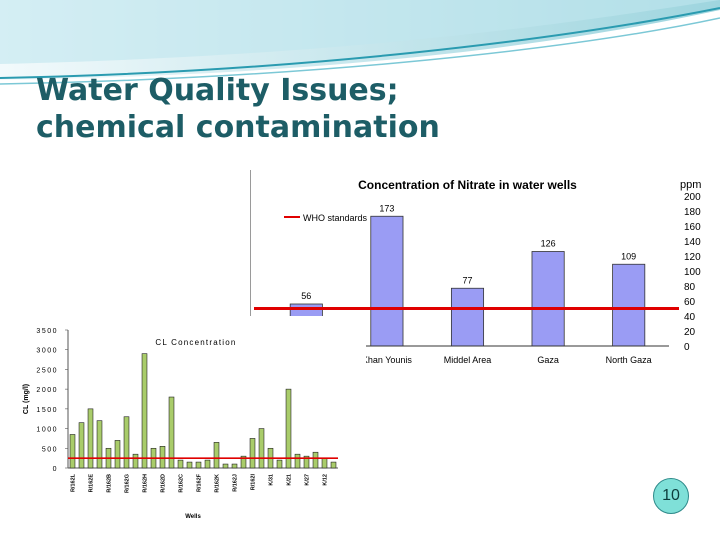  What do you see at coordinates (47, 430) in the screenshot?
I see `cl-y-tick-label: 1000` at bounding box center [47, 430].